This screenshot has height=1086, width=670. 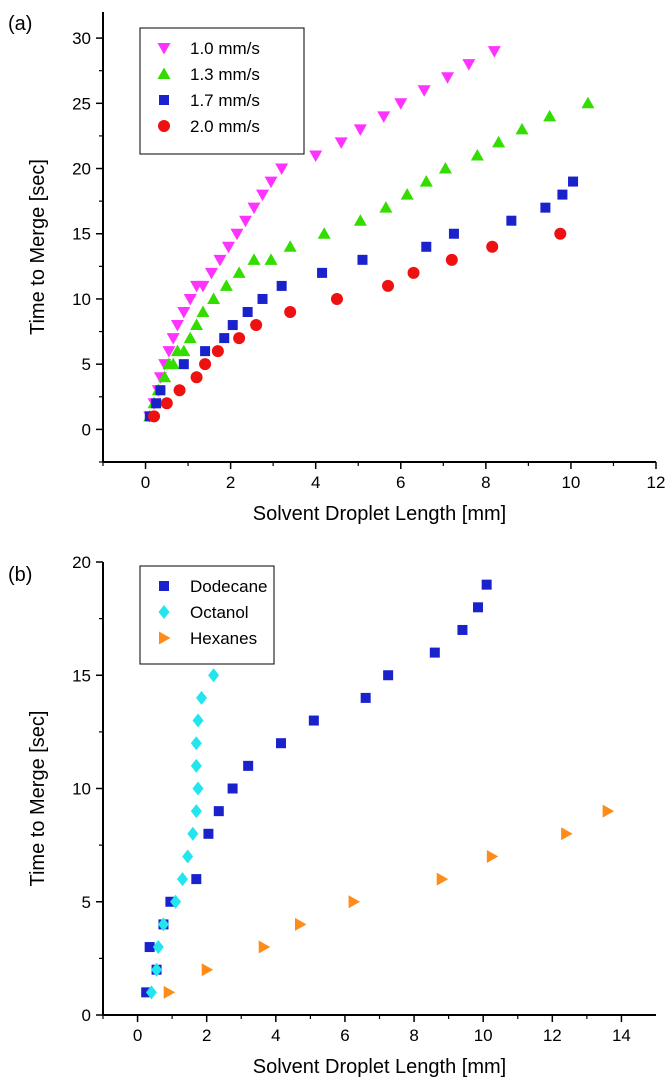 I want to click on panel-b-x-axis-label: Solvent Droplet Length [mm], so click(x=379, y=1067).